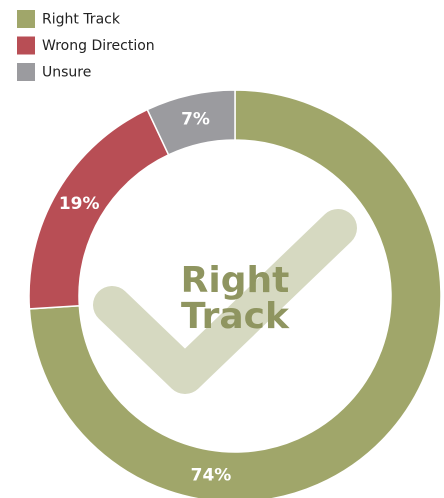 The height and width of the screenshot is (498, 444). What do you see at coordinates (79, 204) in the screenshot?
I see `value-label: 19%` at bounding box center [79, 204].